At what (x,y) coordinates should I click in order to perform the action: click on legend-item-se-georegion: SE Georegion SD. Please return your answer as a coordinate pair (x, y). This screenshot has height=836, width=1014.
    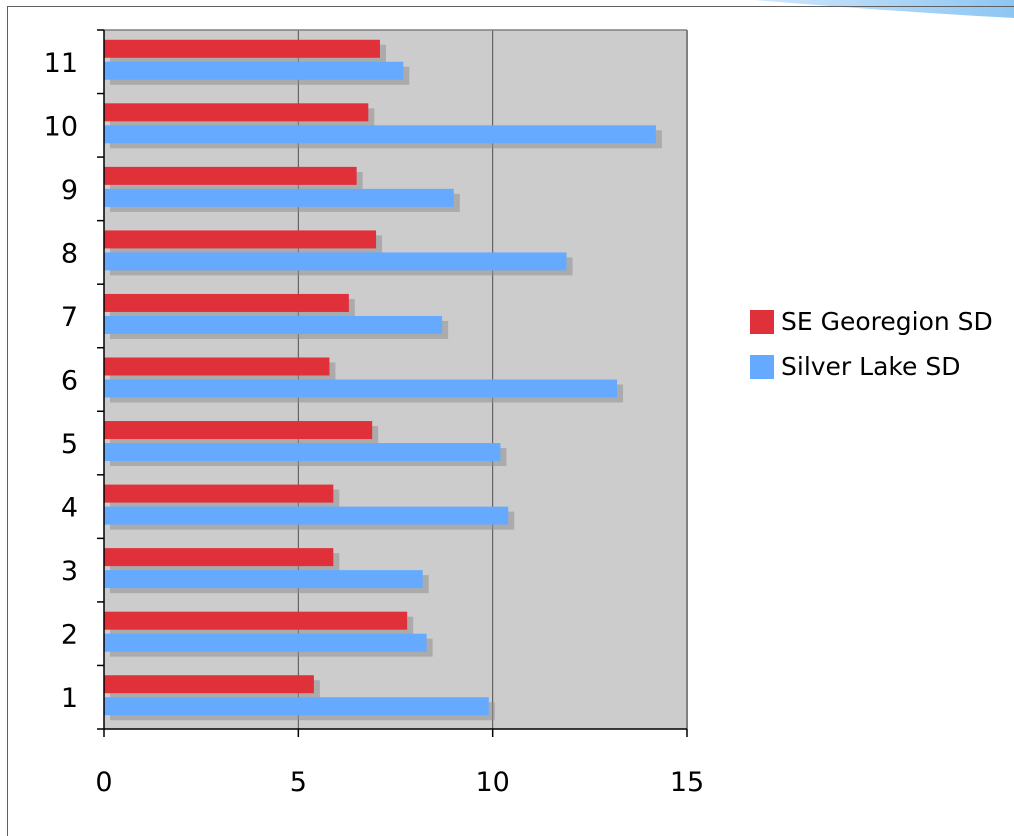
    Looking at the image, I should click on (881, 321).